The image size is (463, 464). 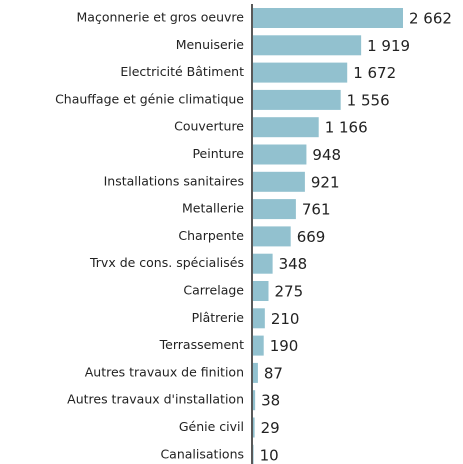 I want to click on category-label: Peinture, so click(x=218, y=153).